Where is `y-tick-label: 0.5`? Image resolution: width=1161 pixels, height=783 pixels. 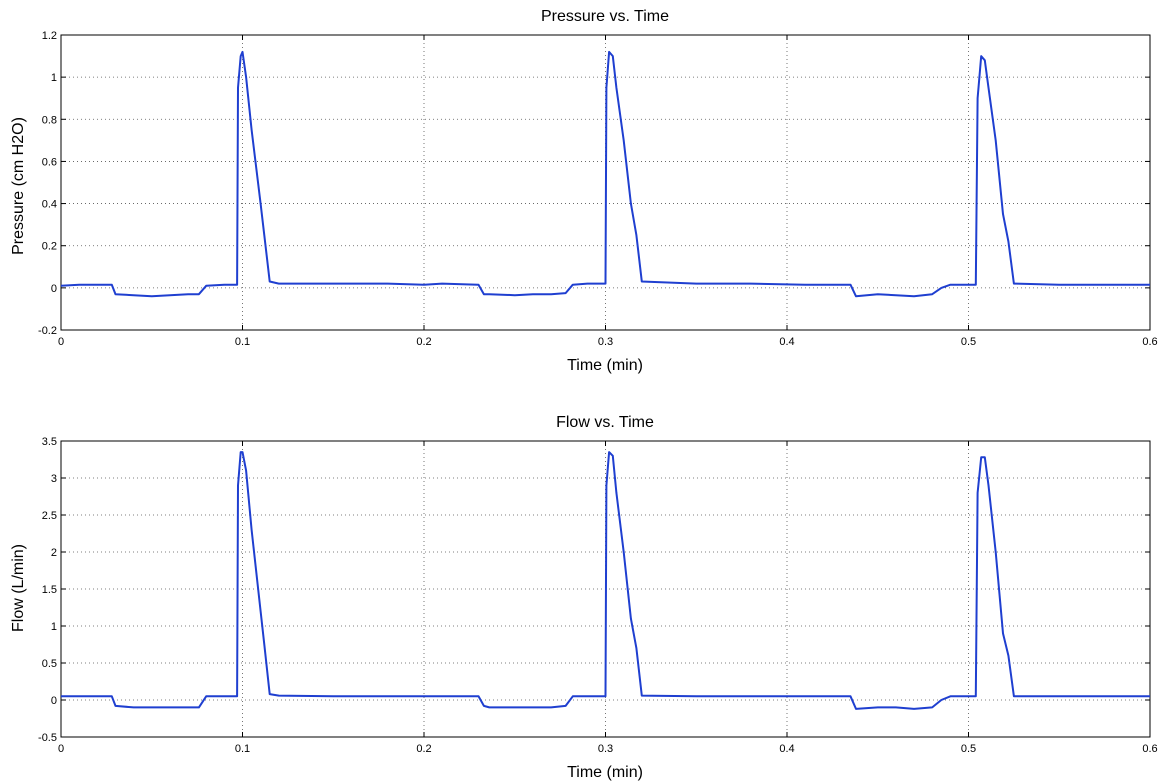
y-tick-label: 0.5 is located at coordinates (49, 664).